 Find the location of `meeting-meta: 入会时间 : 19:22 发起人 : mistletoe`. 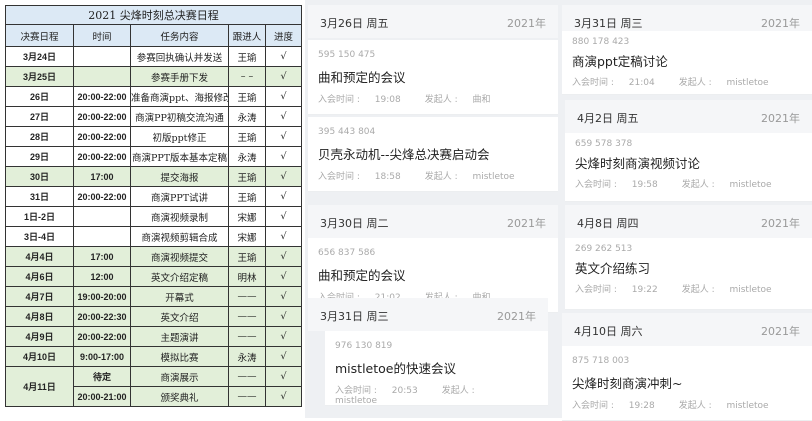

meeting-meta: 入会时间 : 19:22 发起人 : mistletoe is located at coordinates (685, 288).